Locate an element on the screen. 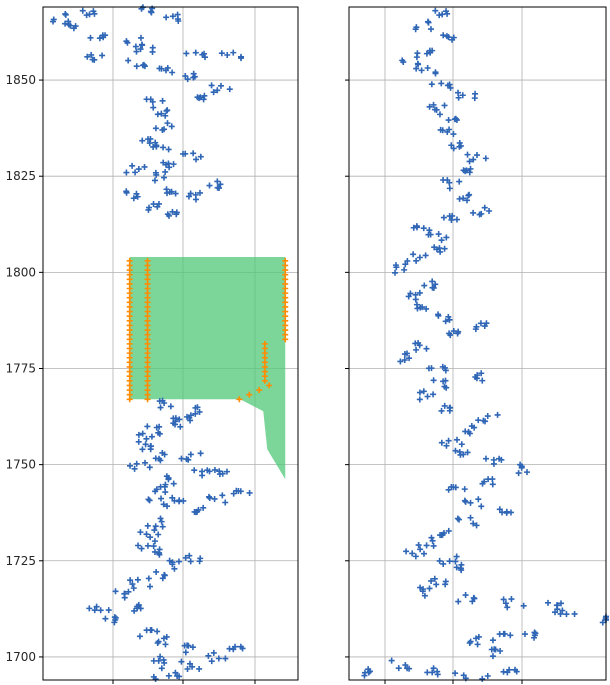  y-tick-label: 1825 is located at coordinates (20, 176).